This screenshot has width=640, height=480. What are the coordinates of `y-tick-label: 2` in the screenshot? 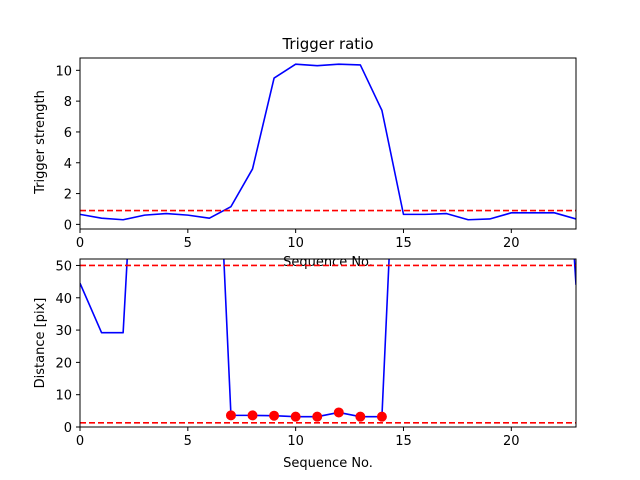 It's located at (68, 195).